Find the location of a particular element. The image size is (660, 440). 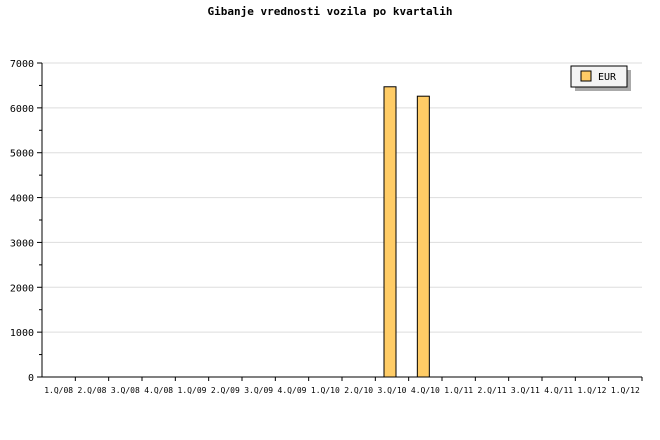

x-tick-label: 4.Q/11 is located at coordinates (558, 390).